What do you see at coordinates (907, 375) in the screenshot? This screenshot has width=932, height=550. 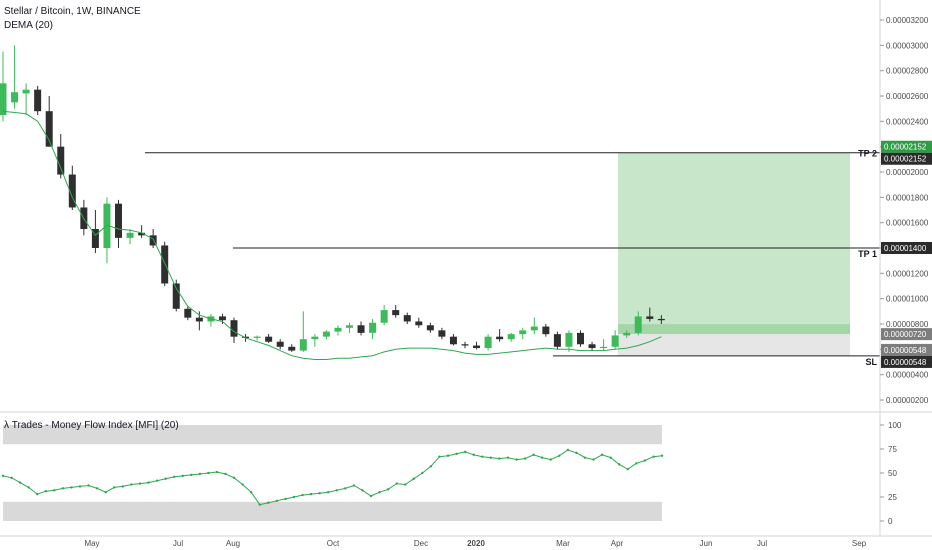 I see `price-tick-label: 0.00000400` at bounding box center [907, 375].